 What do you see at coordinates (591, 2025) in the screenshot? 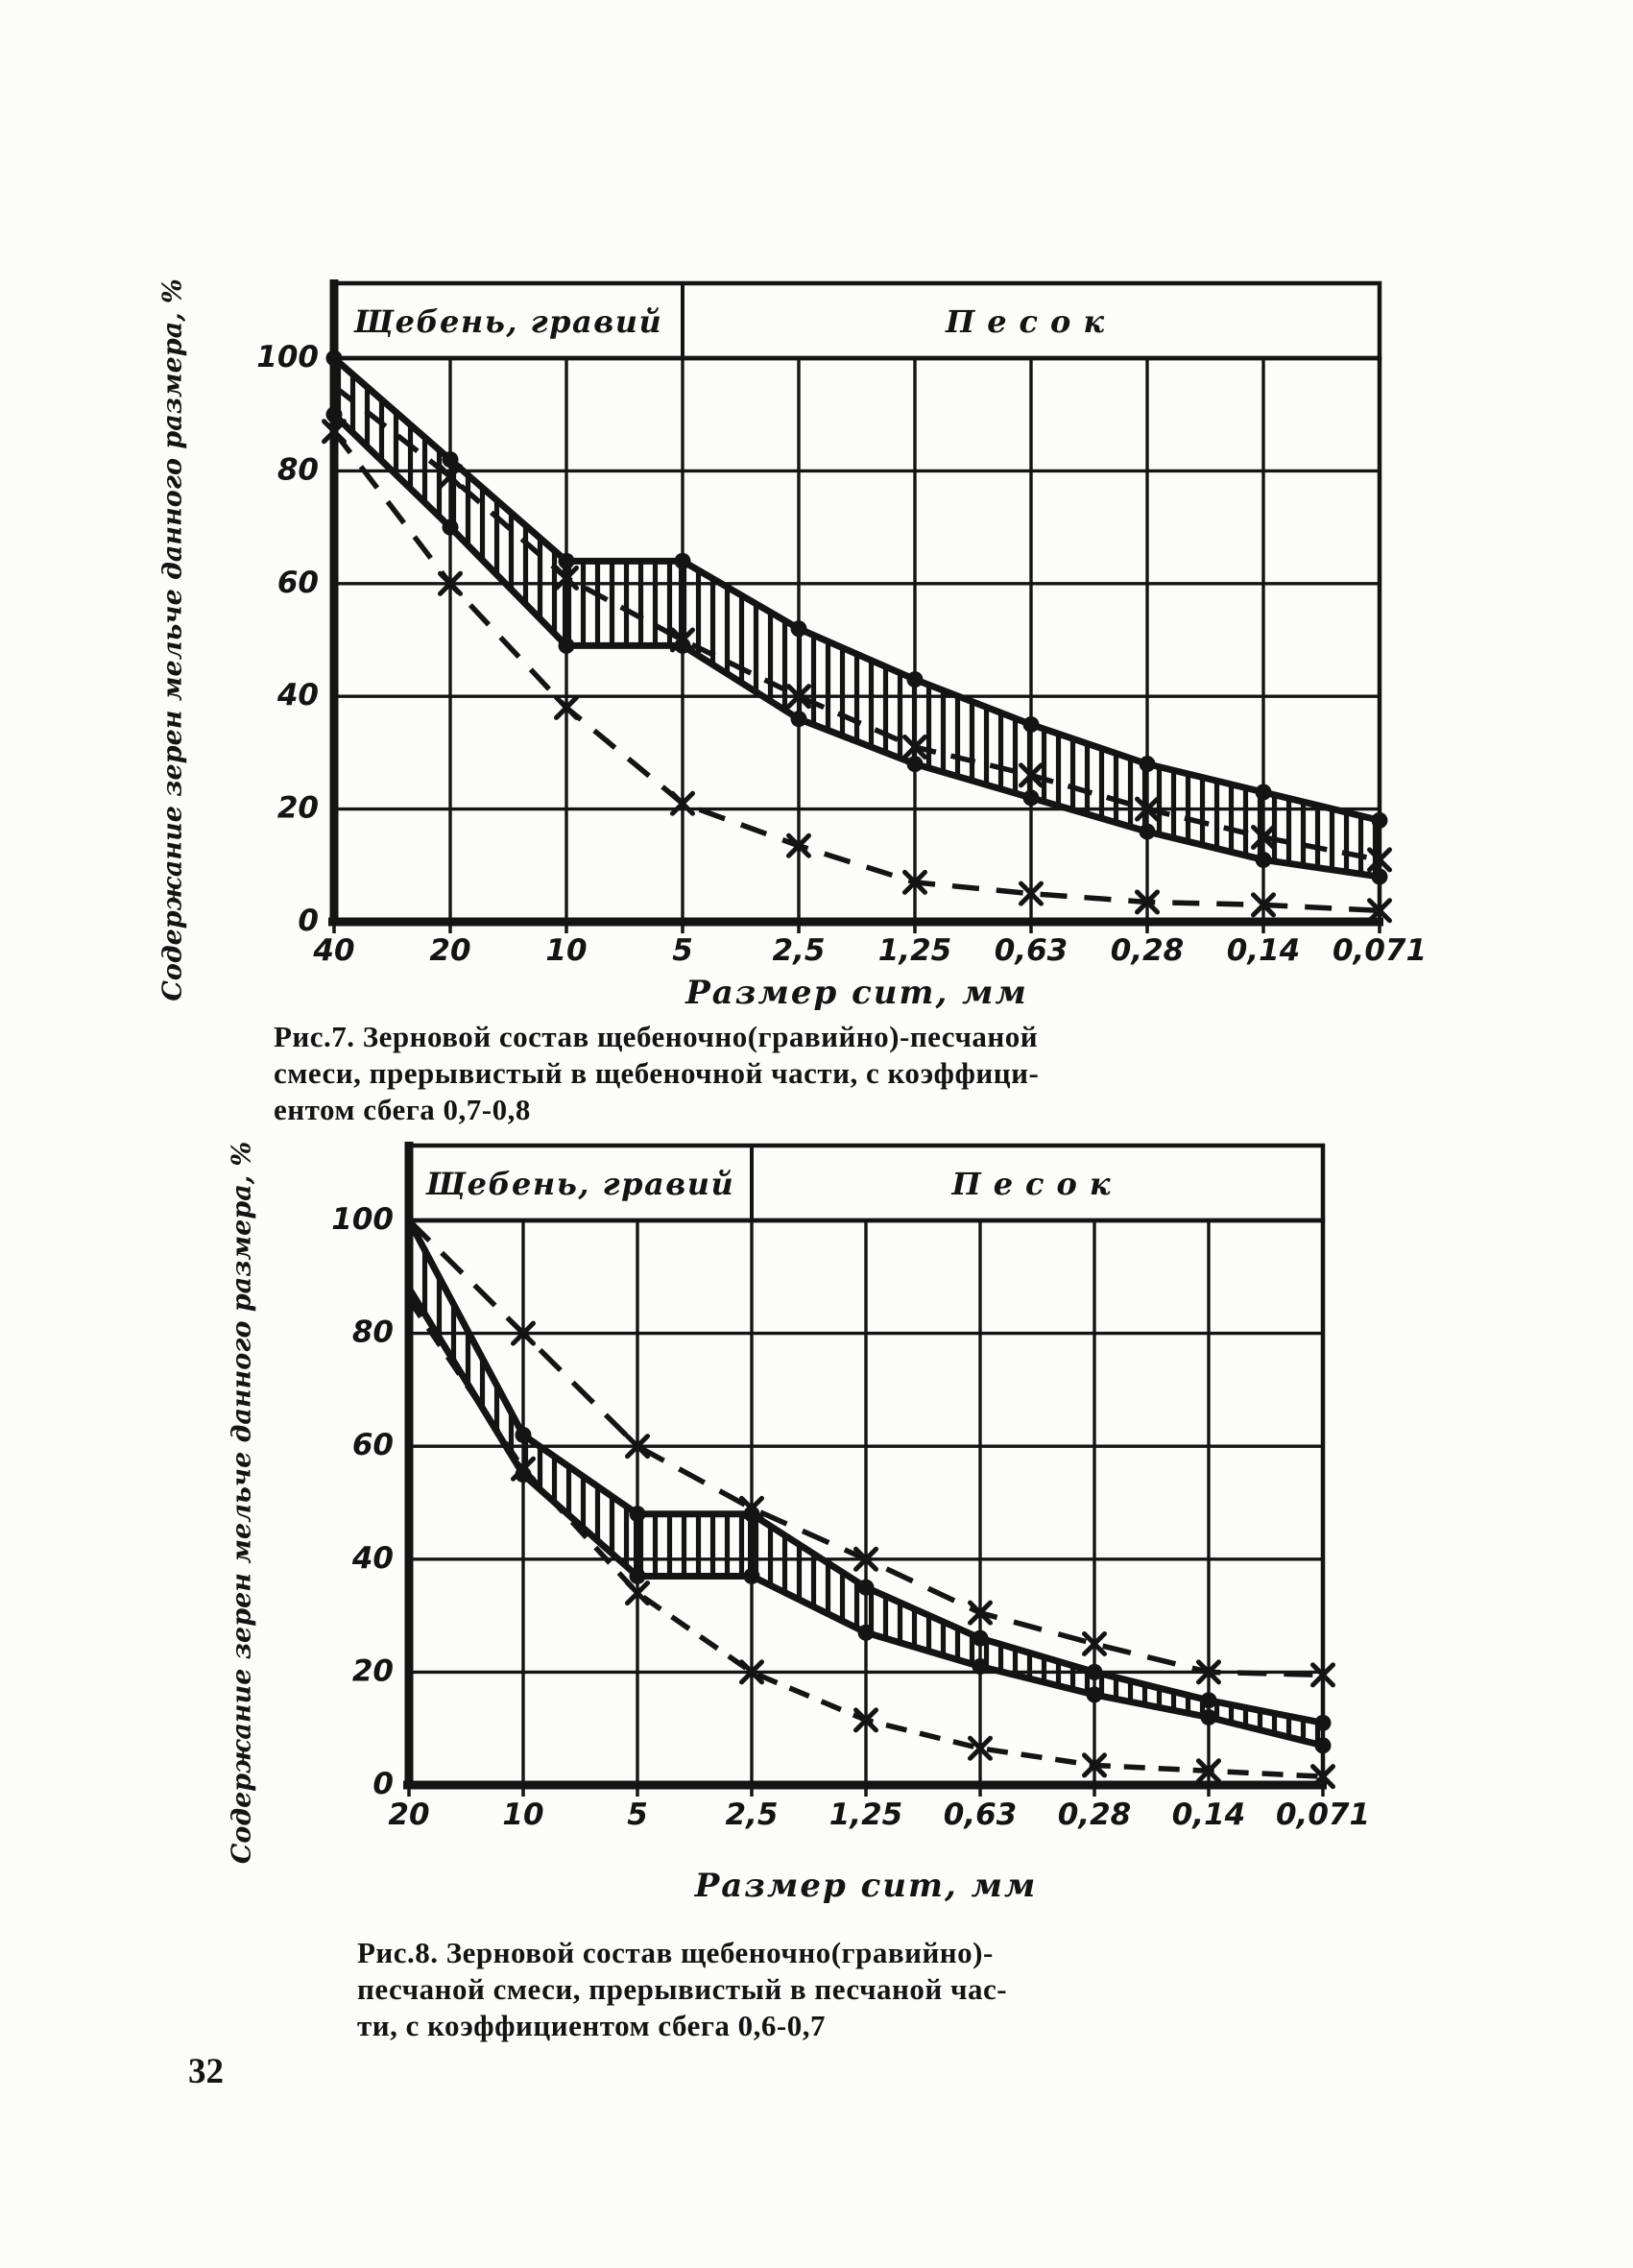
I see `fig8-caption-line3: ти, с коэффициентом сбега 0,6-0,7` at bounding box center [591, 2025].